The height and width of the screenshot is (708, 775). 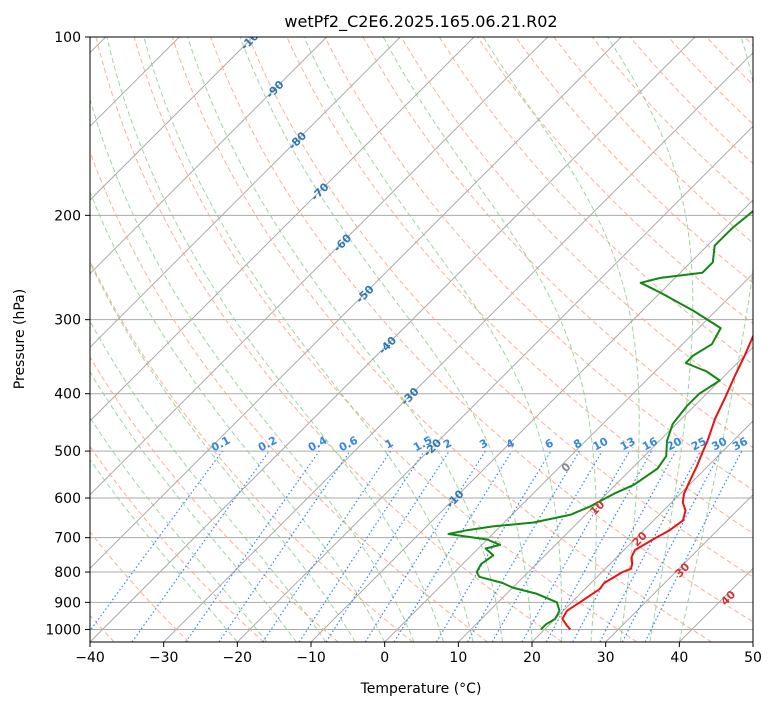 I want to click on x-axis-ticks: −40 −30 −20 −10 0 10 20 30 40 50, so click(x=418, y=654).